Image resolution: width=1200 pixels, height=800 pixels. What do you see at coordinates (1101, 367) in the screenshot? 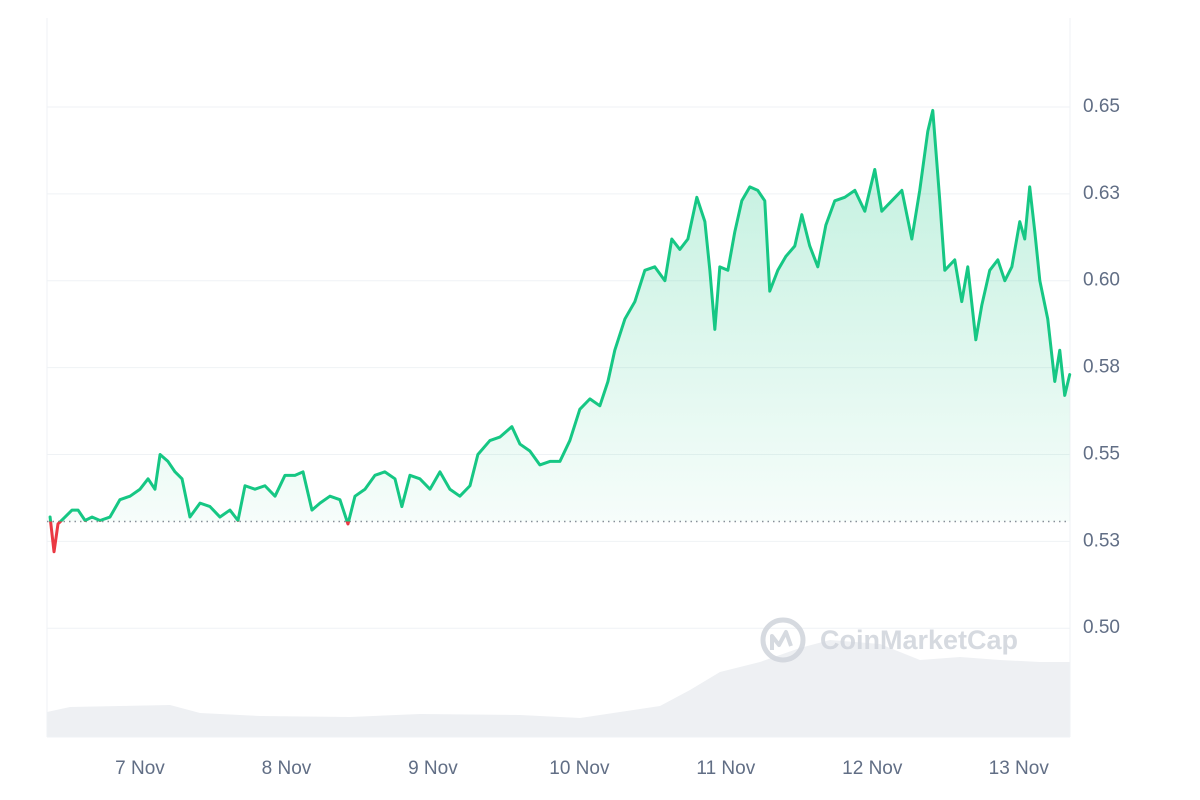
I see `y-tick-label: 0.58` at bounding box center [1101, 367].